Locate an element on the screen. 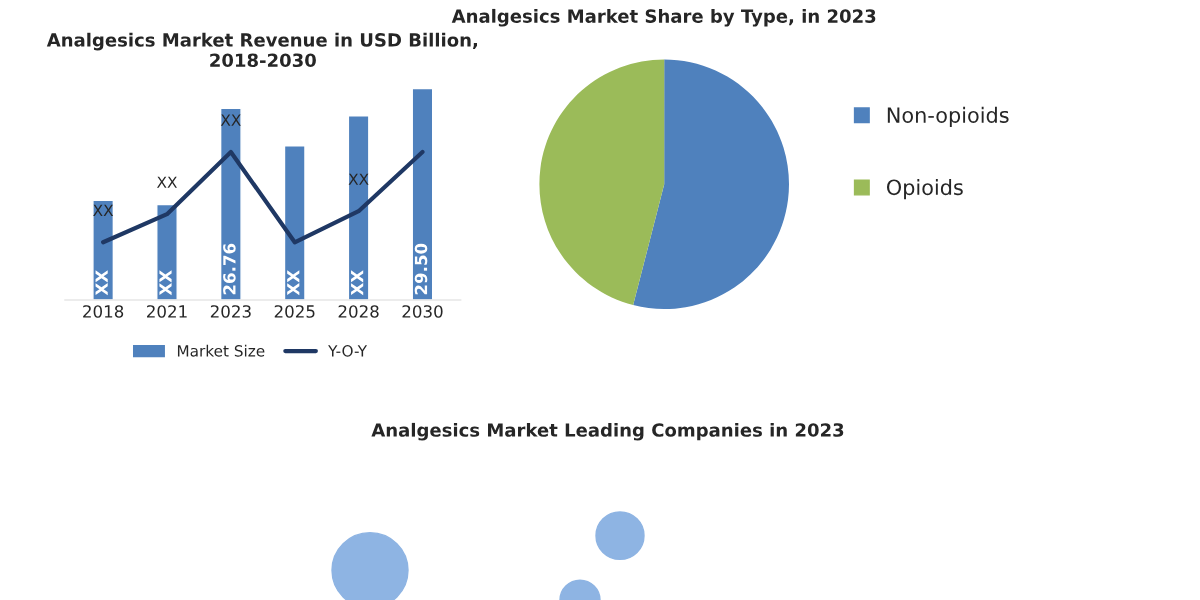 This screenshot has width=1200, height=600. text: Analgesics Market Leading Companies in 2023 is located at coordinates (607, 431).